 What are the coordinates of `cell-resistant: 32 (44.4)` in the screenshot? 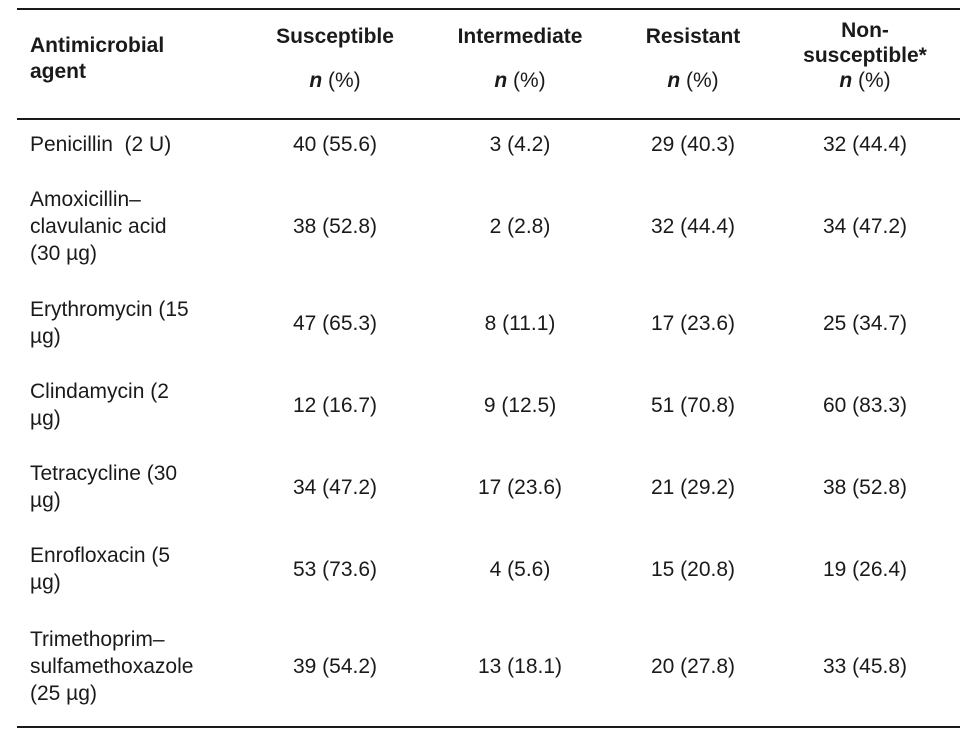 It's located at (693, 226).